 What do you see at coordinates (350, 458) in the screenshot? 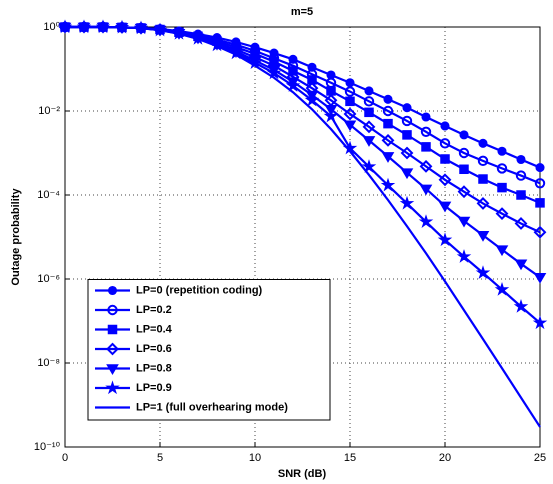
I see `x-tick-label: 15` at bounding box center [350, 458].